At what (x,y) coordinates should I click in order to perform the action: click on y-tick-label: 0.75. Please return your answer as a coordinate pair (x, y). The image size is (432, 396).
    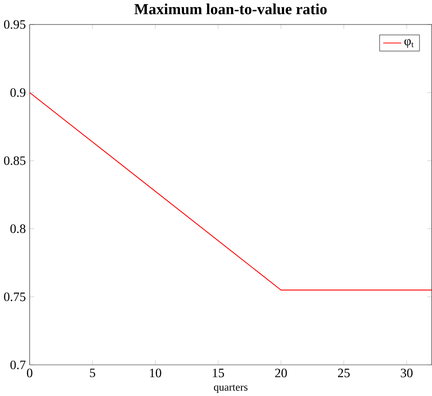
    Looking at the image, I should click on (15, 296).